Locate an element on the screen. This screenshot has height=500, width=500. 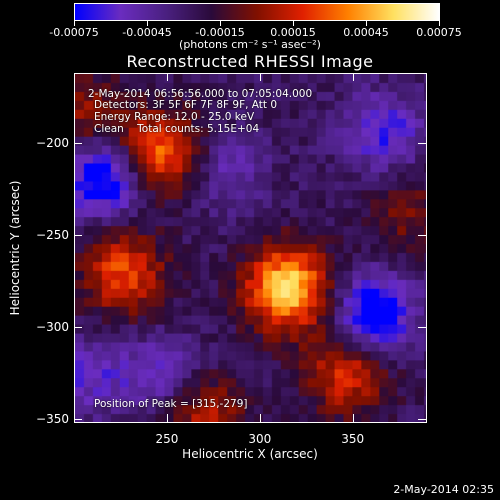
colorbar-tick-label: 0.00075 is located at coordinates (439, 32).